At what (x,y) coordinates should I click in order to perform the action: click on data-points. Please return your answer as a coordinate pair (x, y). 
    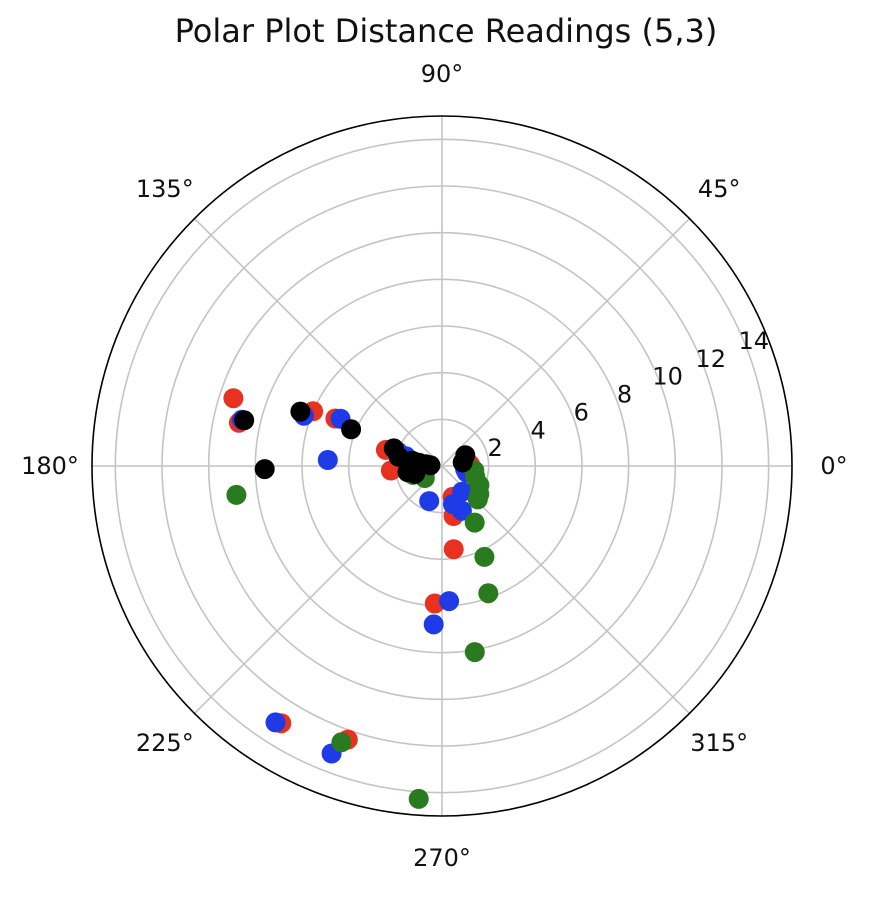
    Looking at the image, I should click on (361, 598).